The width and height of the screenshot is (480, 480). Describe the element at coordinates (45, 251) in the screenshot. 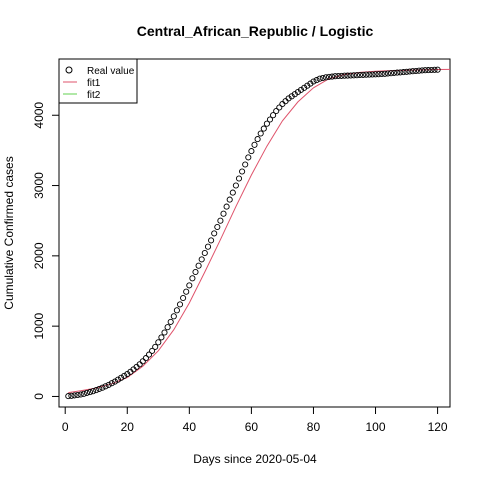

I see `y-axis: 0 1000 2000 3000 4000` at that location.